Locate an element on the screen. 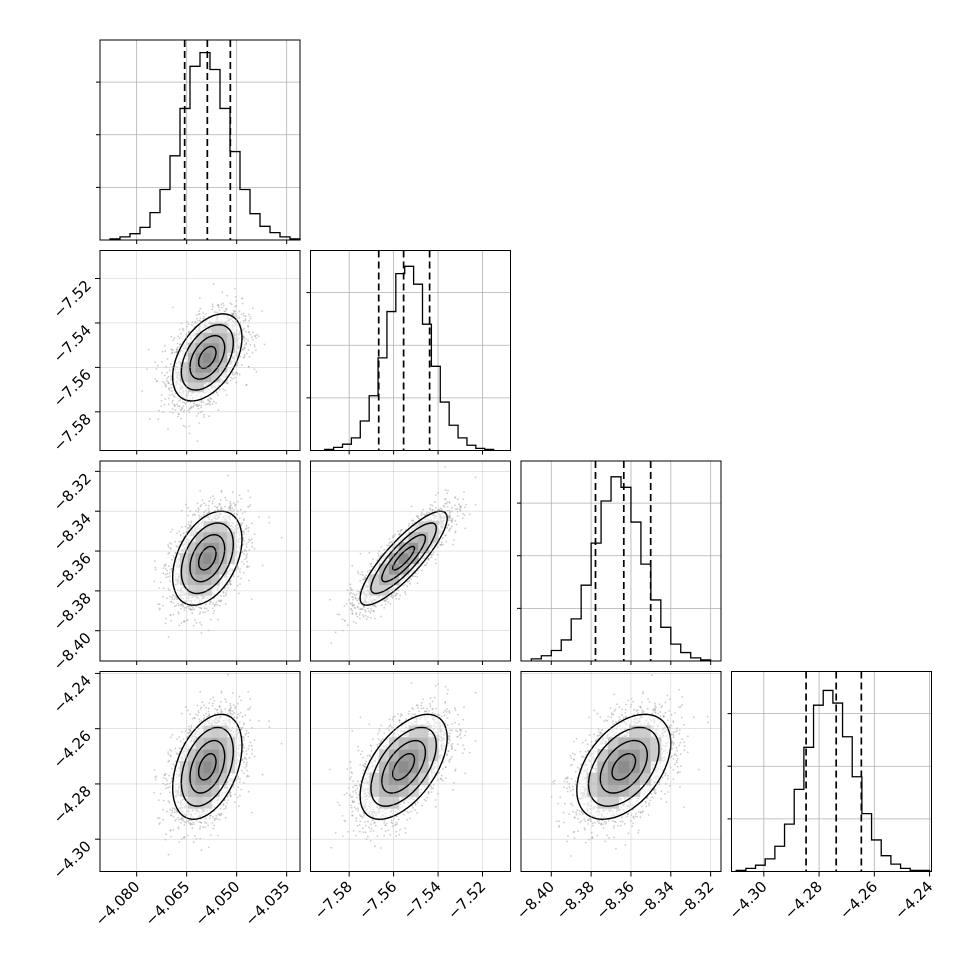  panel-frame is located at coordinates (200, 140).